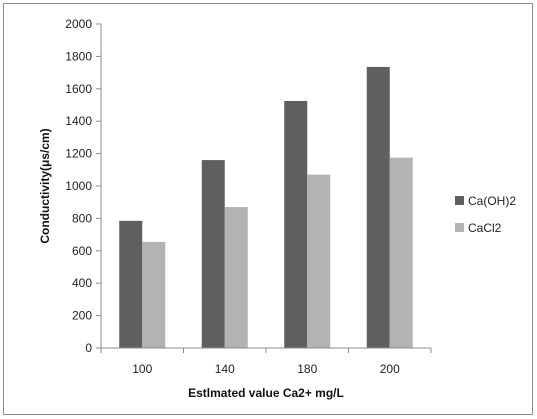 The image size is (537, 419). What do you see at coordinates (45, 185) in the screenshot?
I see `y-axis-title: Conductivity(μs/cm)` at bounding box center [45, 185].